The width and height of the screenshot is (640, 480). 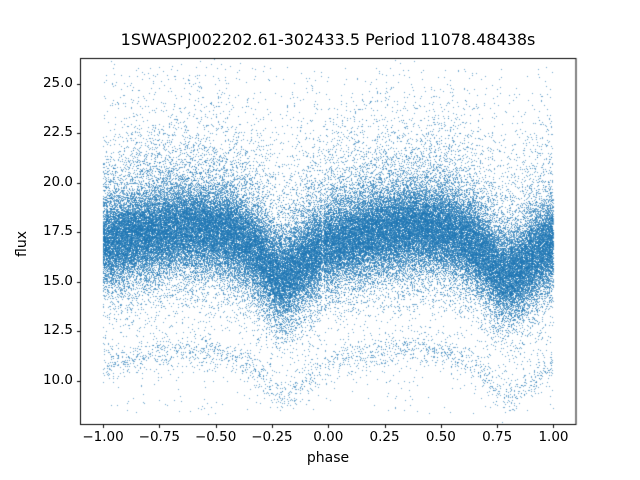 I want to click on y-tick-label: 25.0, so click(x=57, y=82).